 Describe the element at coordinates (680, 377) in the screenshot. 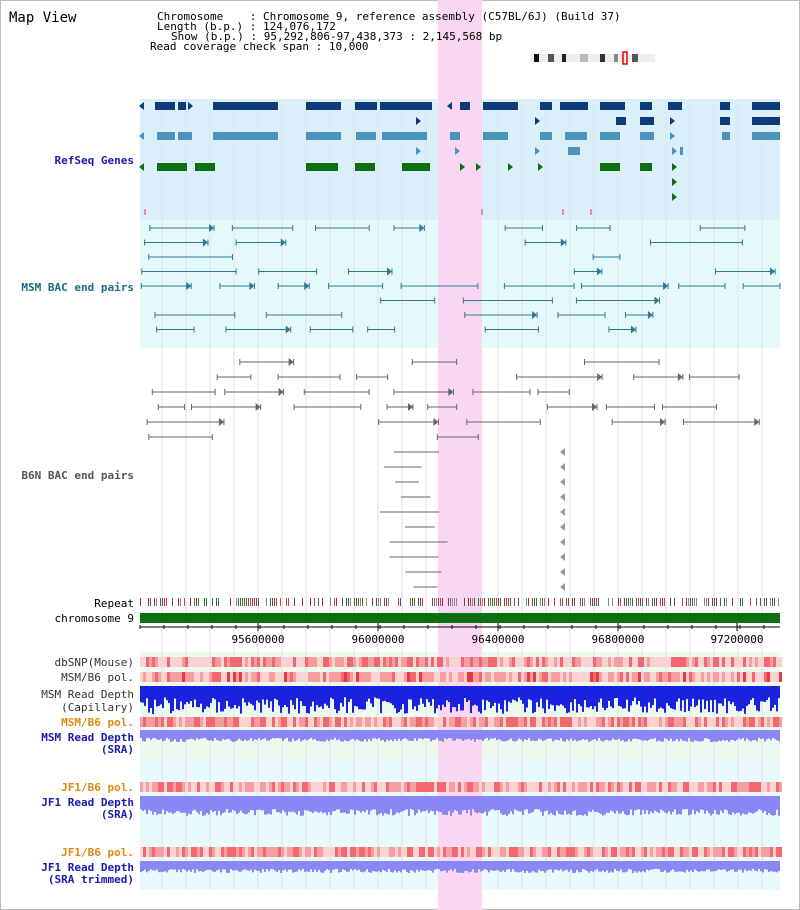

I see `b6n-bac-arrow` at that location.